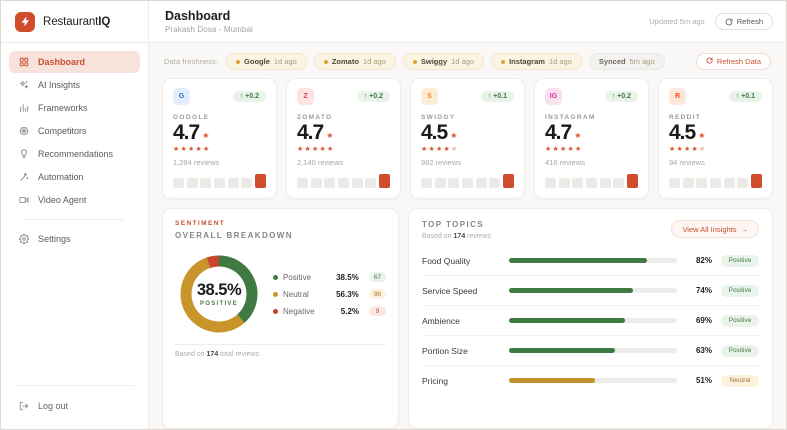  I want to click on score-row: 4.7 ★, so click(343, 132).